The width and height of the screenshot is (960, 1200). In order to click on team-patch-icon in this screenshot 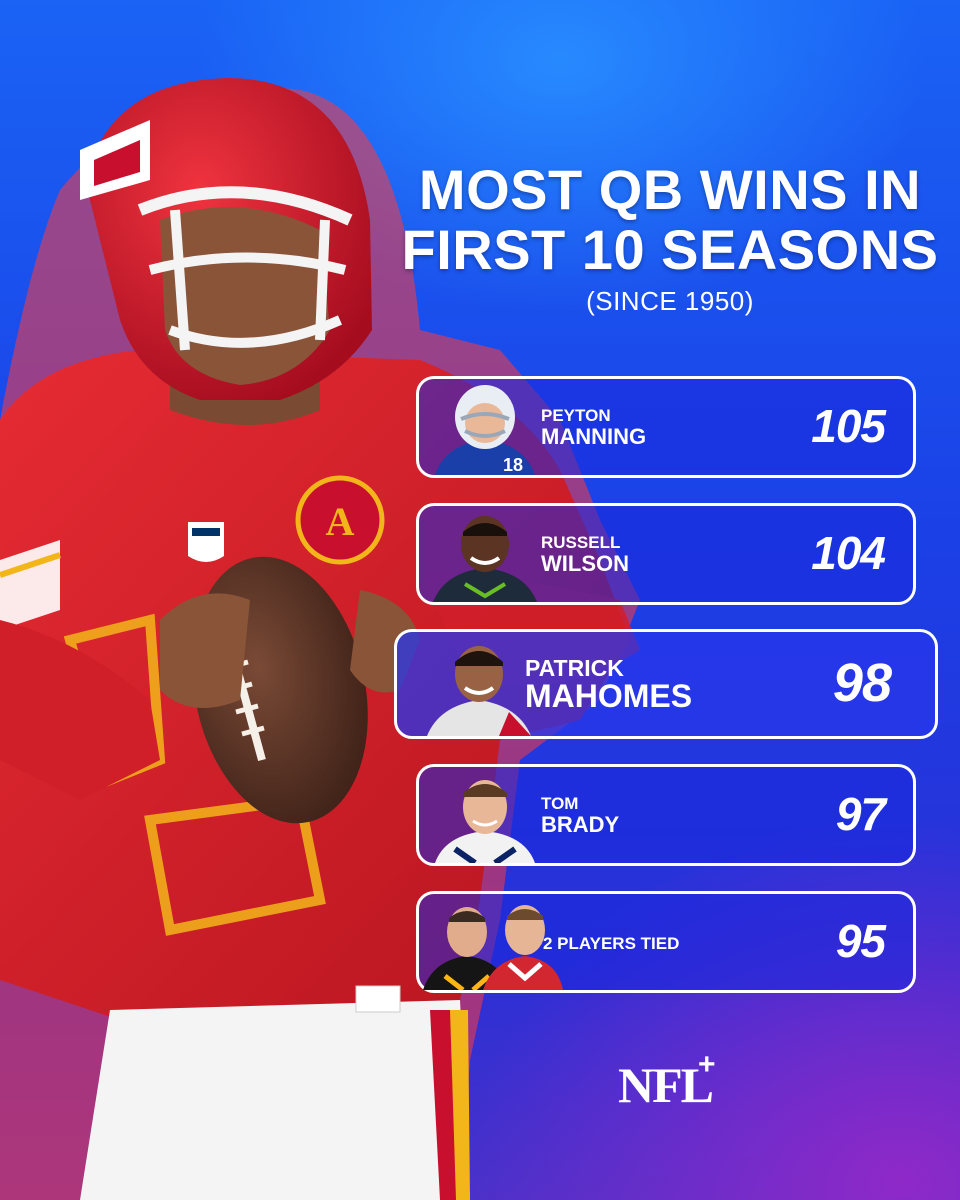, I will do `click(340, 520)`.